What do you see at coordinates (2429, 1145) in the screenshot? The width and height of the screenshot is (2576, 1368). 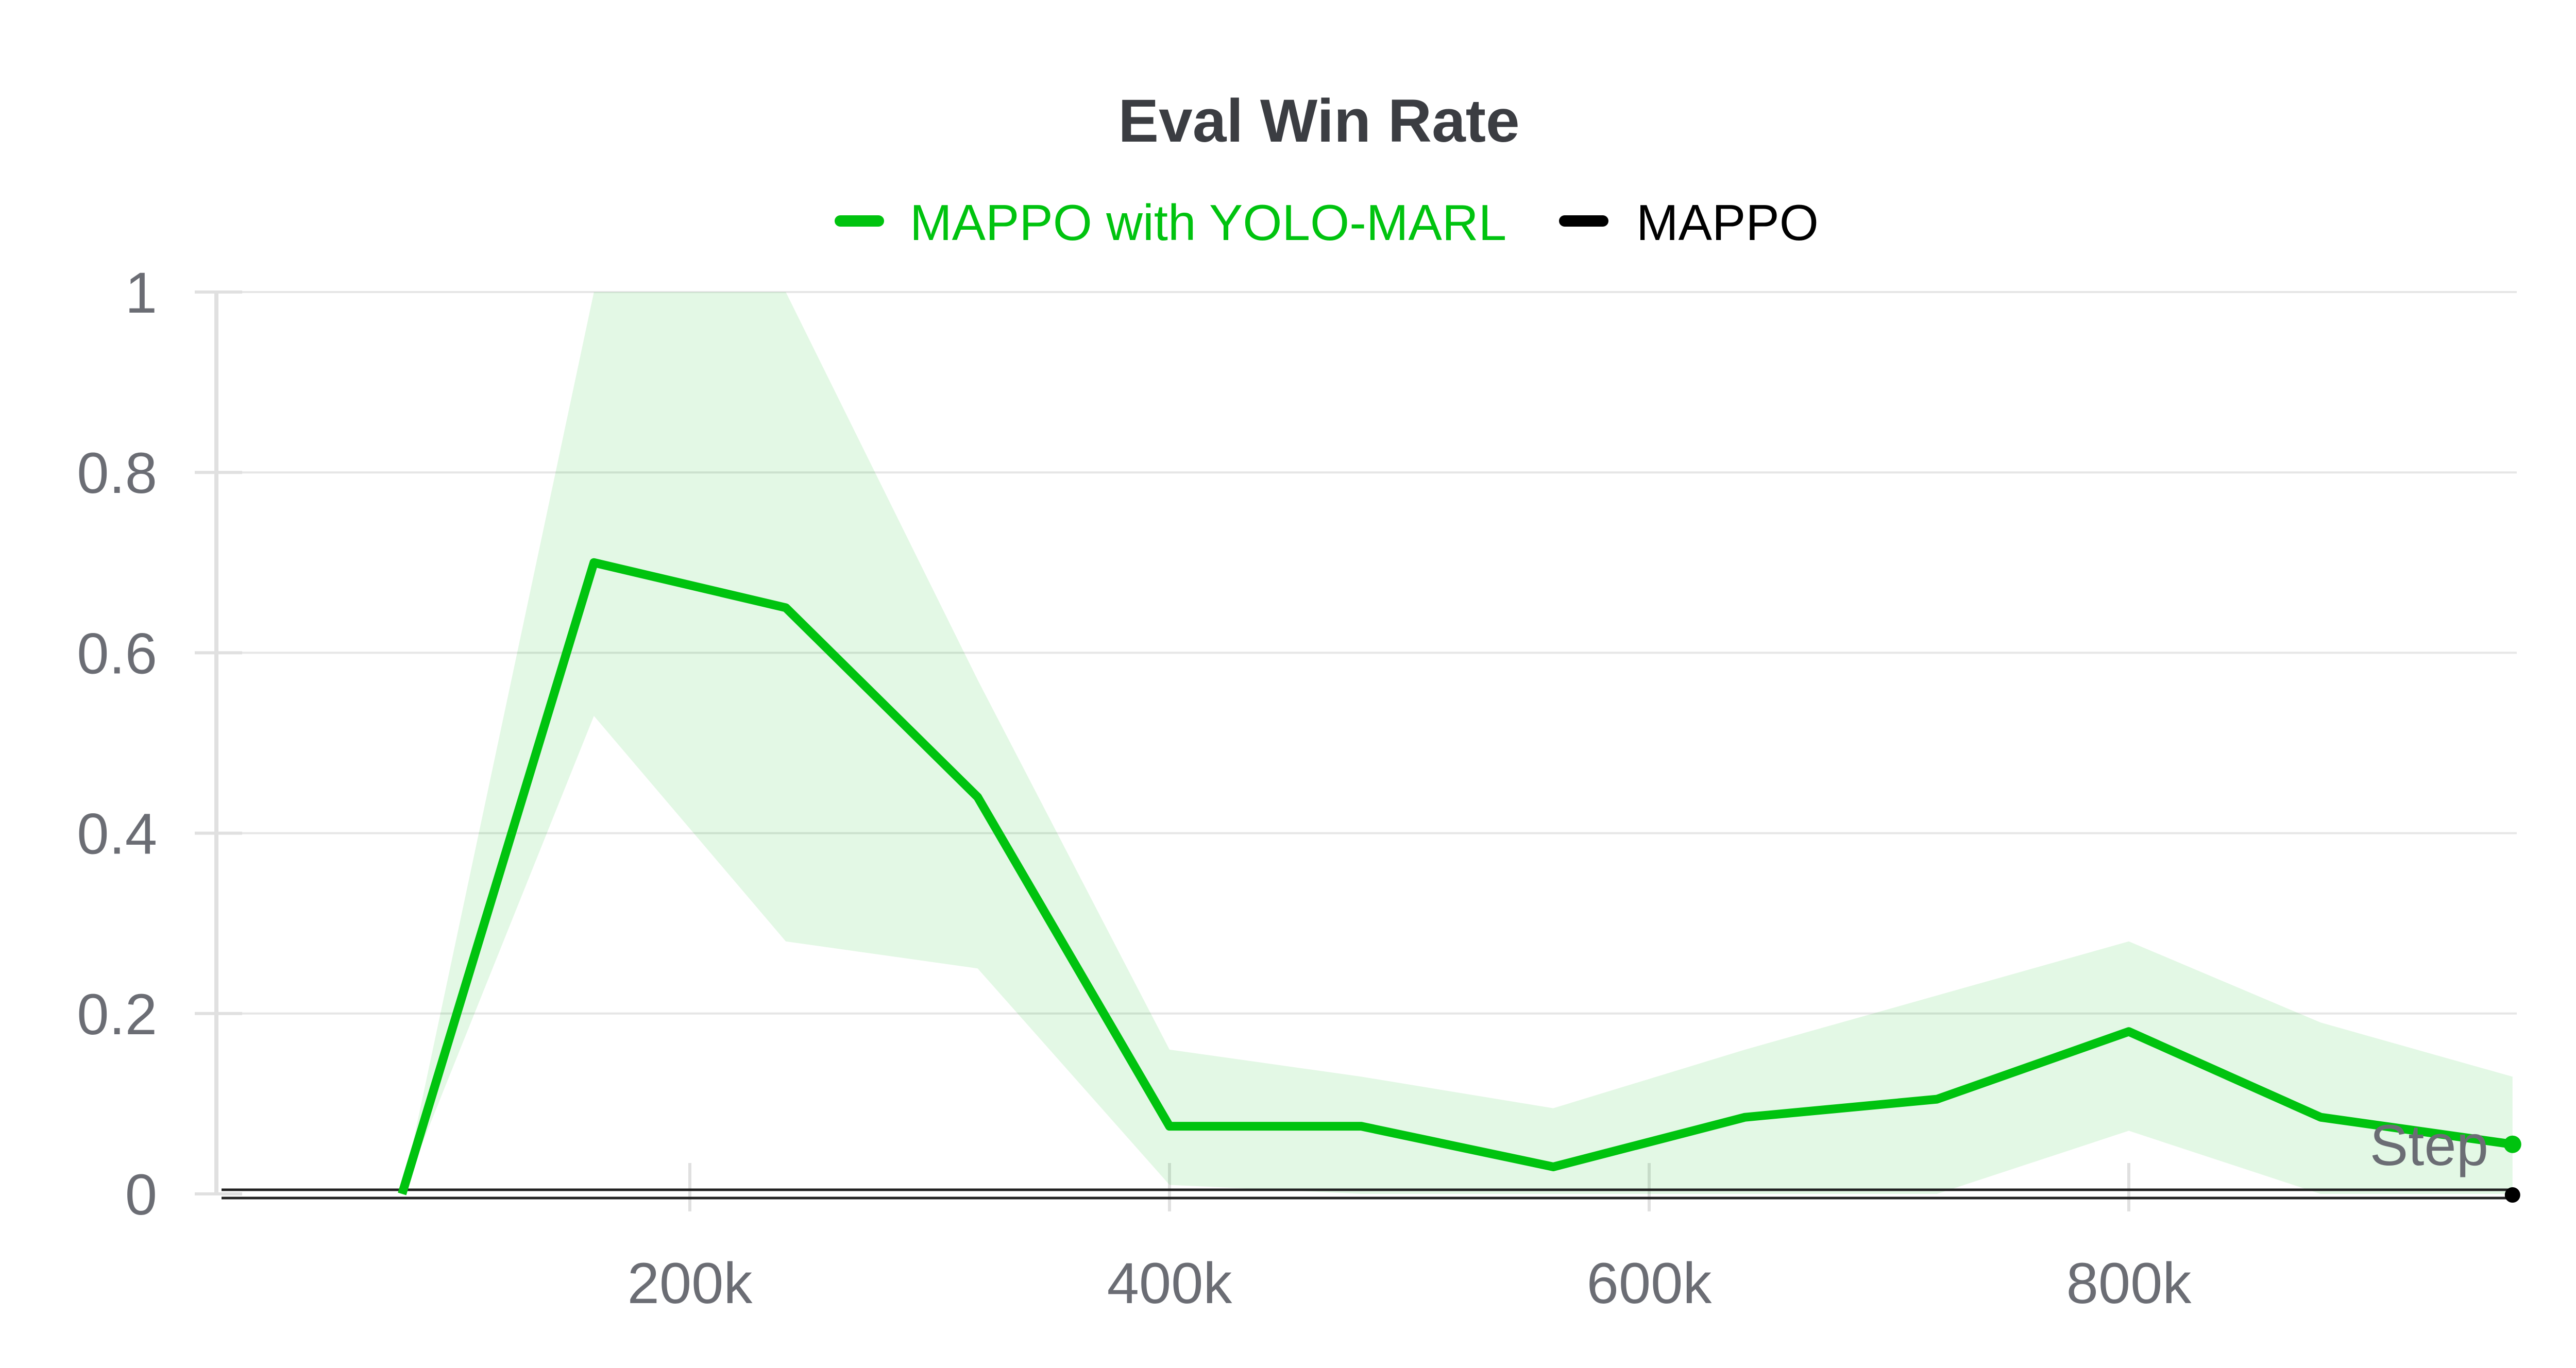 I see `x-axis-label: Step` at bounding box center [2429, 1145].